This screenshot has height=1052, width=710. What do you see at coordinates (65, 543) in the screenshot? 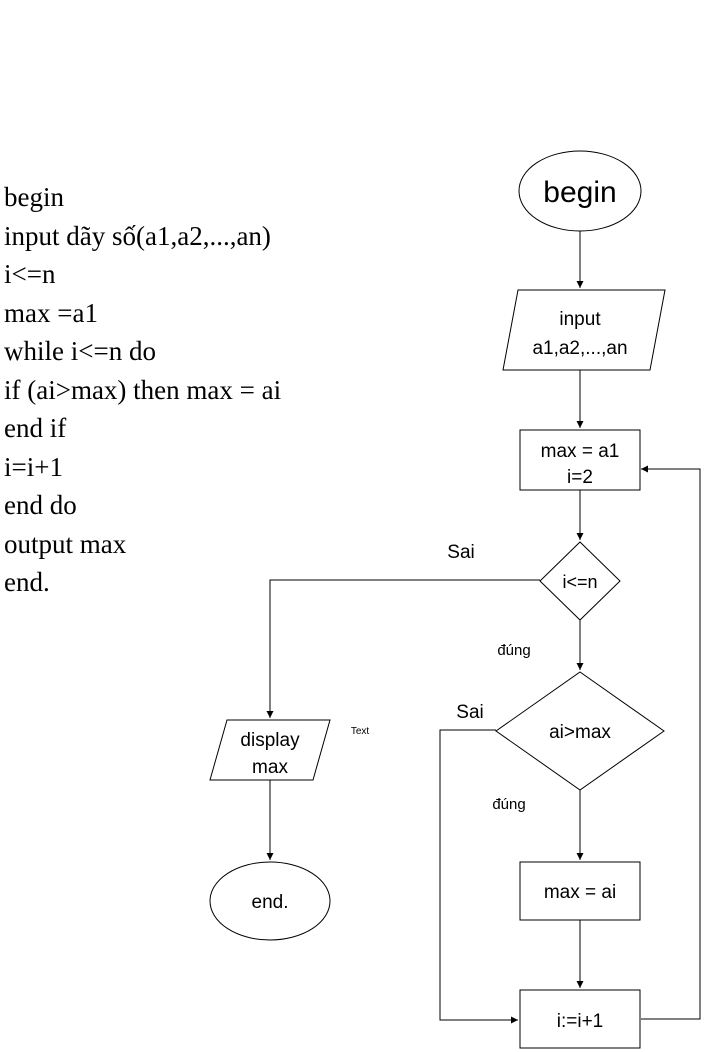
I see `pseudocode-line: output max` at bounding box center [65, 543].